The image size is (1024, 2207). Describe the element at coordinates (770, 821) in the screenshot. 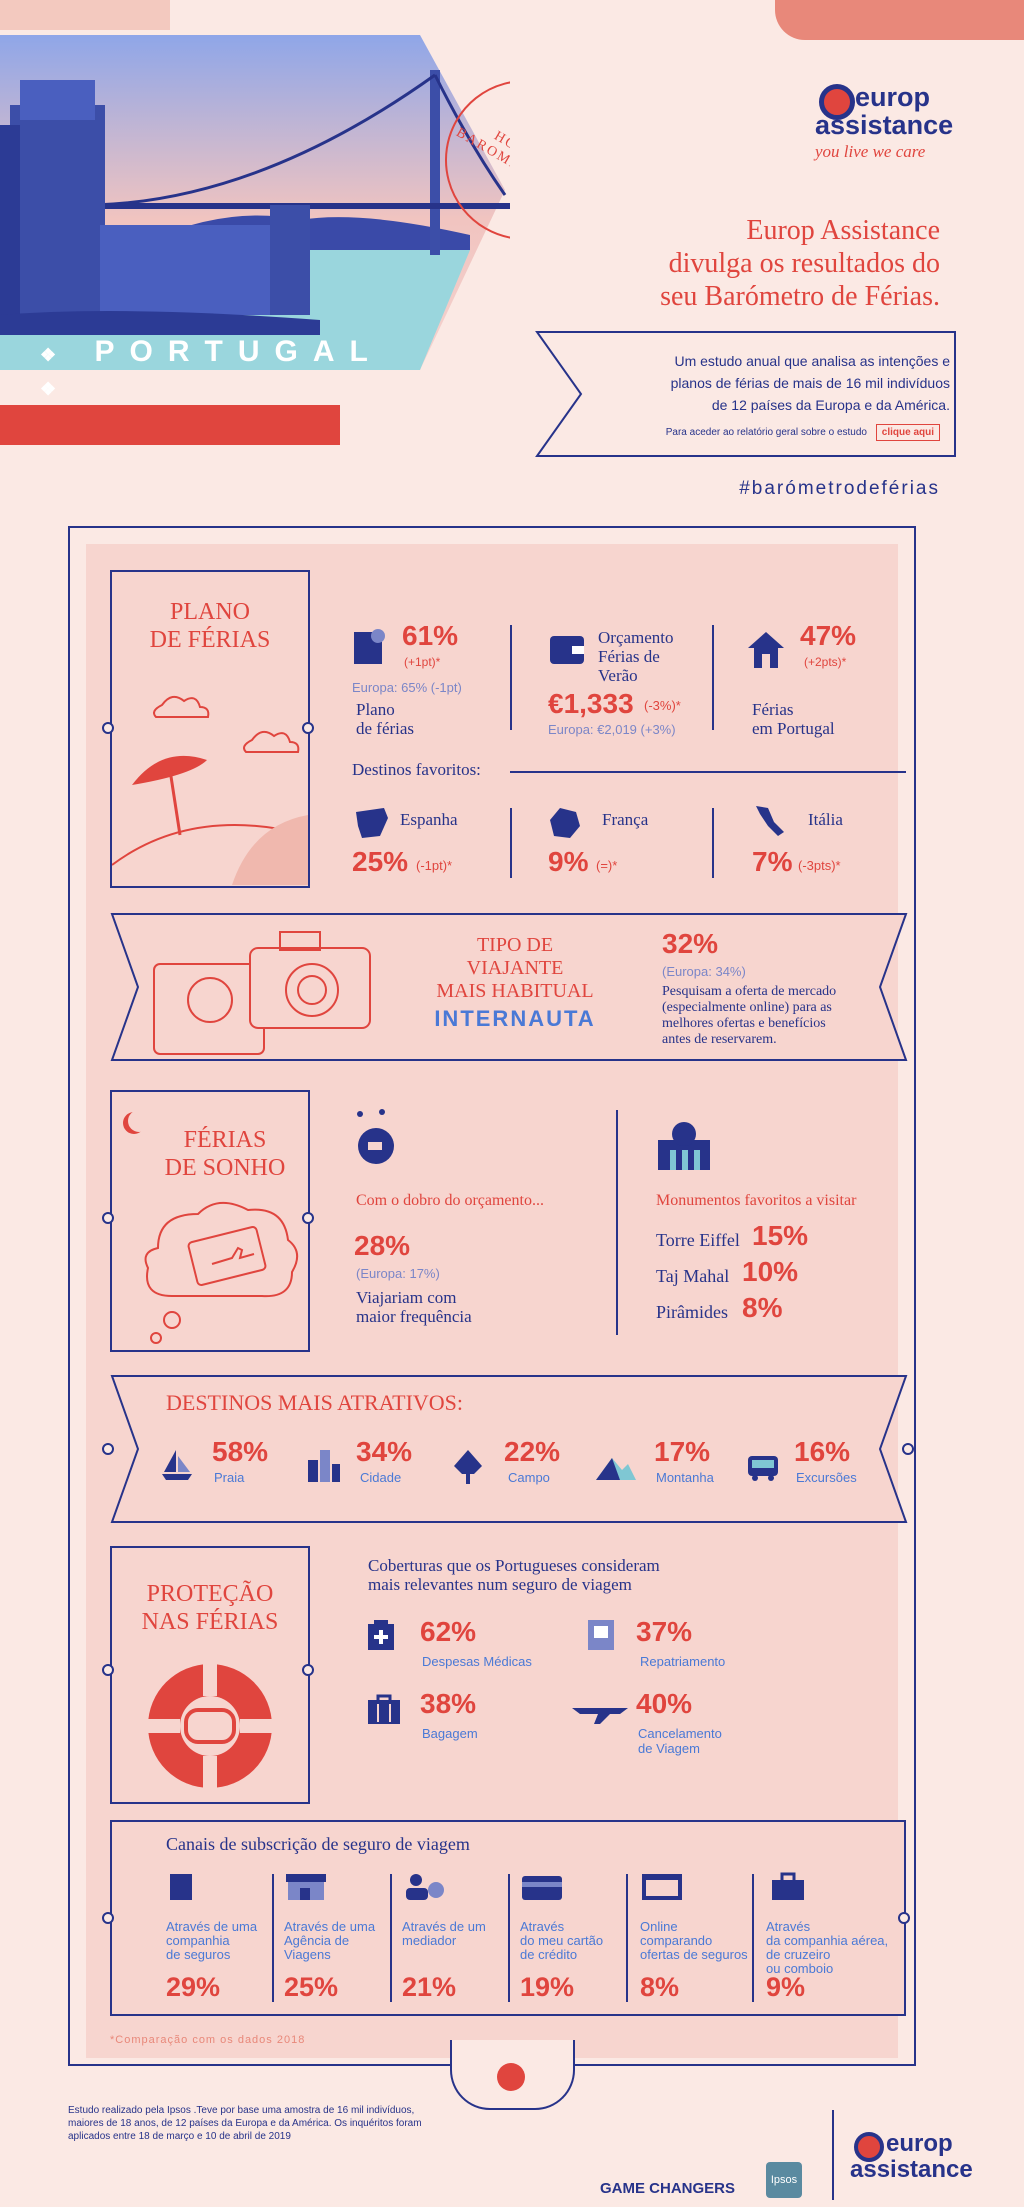

I see `italy-map-icon` at that location.